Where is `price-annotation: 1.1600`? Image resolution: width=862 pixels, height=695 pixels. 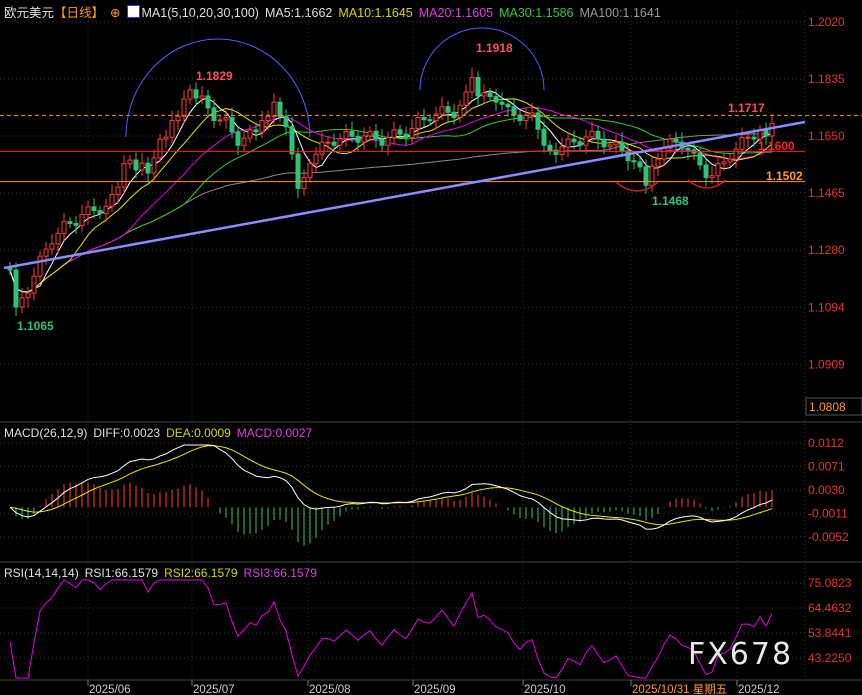 price-annotation: 1.1600 is located at coordinates (776, 146).